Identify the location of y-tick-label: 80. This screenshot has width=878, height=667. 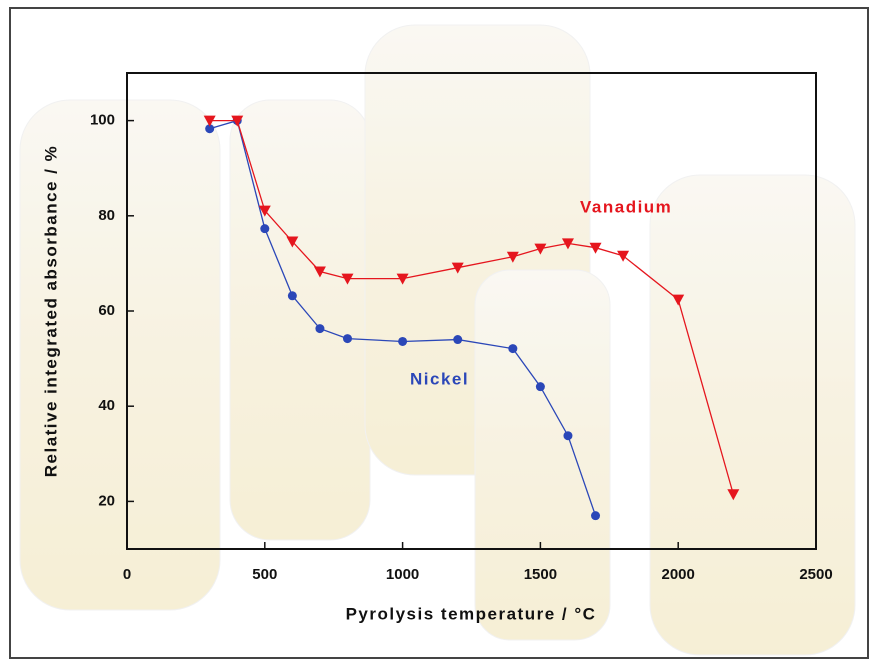
(106, 215).